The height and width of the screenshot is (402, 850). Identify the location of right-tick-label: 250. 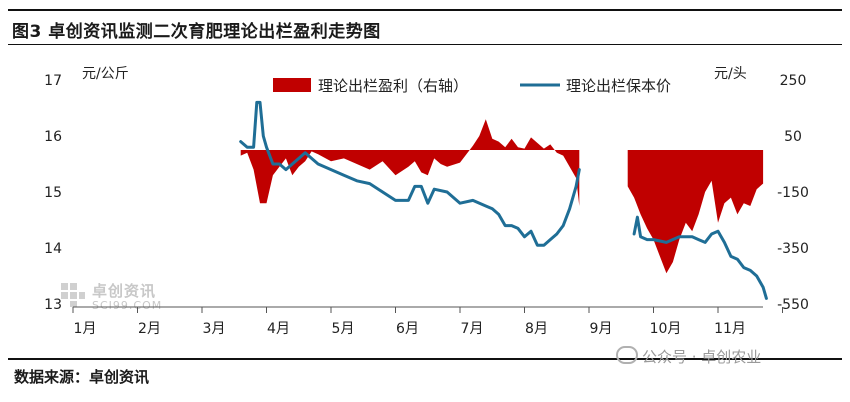
(793, 81).